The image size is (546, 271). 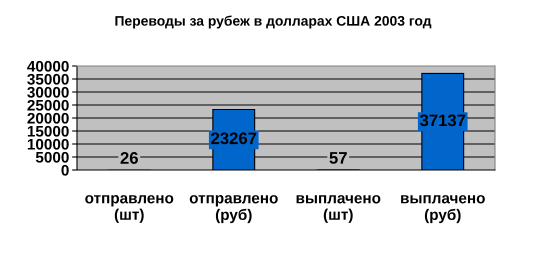 What do you see at coordinates (129, 209) in the screenshot?
I see `x-tick-label: отправлено (шт)` at bounding box center [129, 209].